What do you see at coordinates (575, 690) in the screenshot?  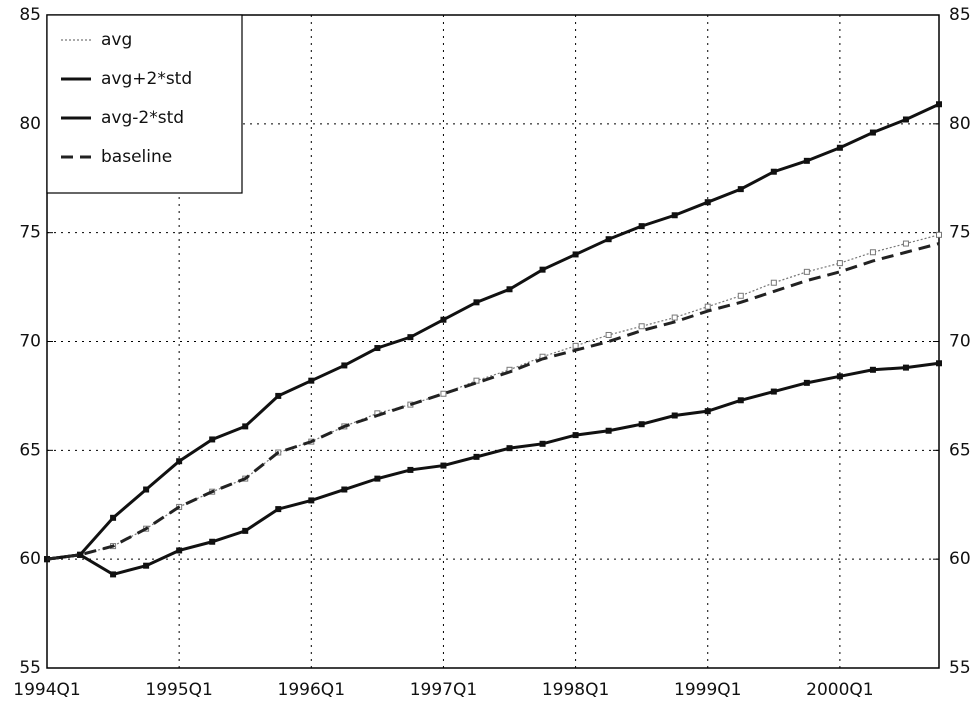 I see `x-tick-label: 1998Q1` at bounding box center [575, 690].